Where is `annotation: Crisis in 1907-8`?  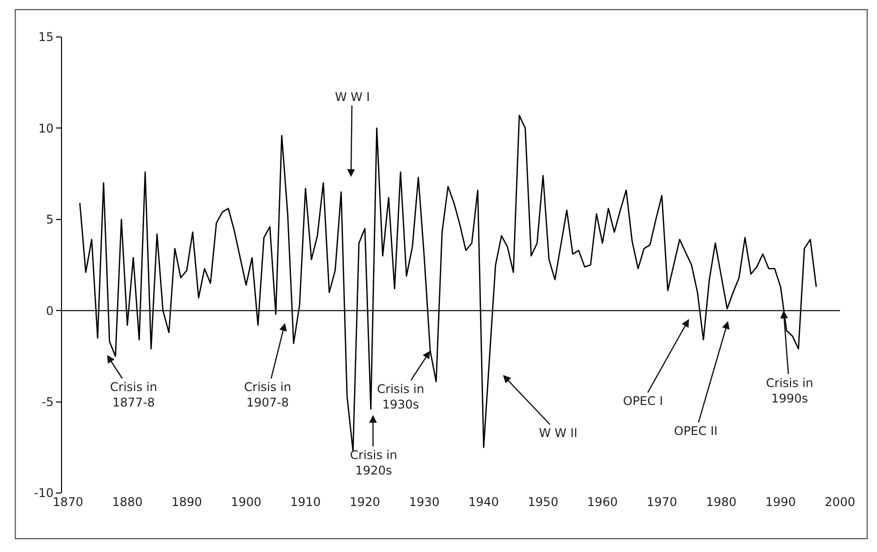 annotation: Crisis in 1907-8 is located at coordinates (268, 395).